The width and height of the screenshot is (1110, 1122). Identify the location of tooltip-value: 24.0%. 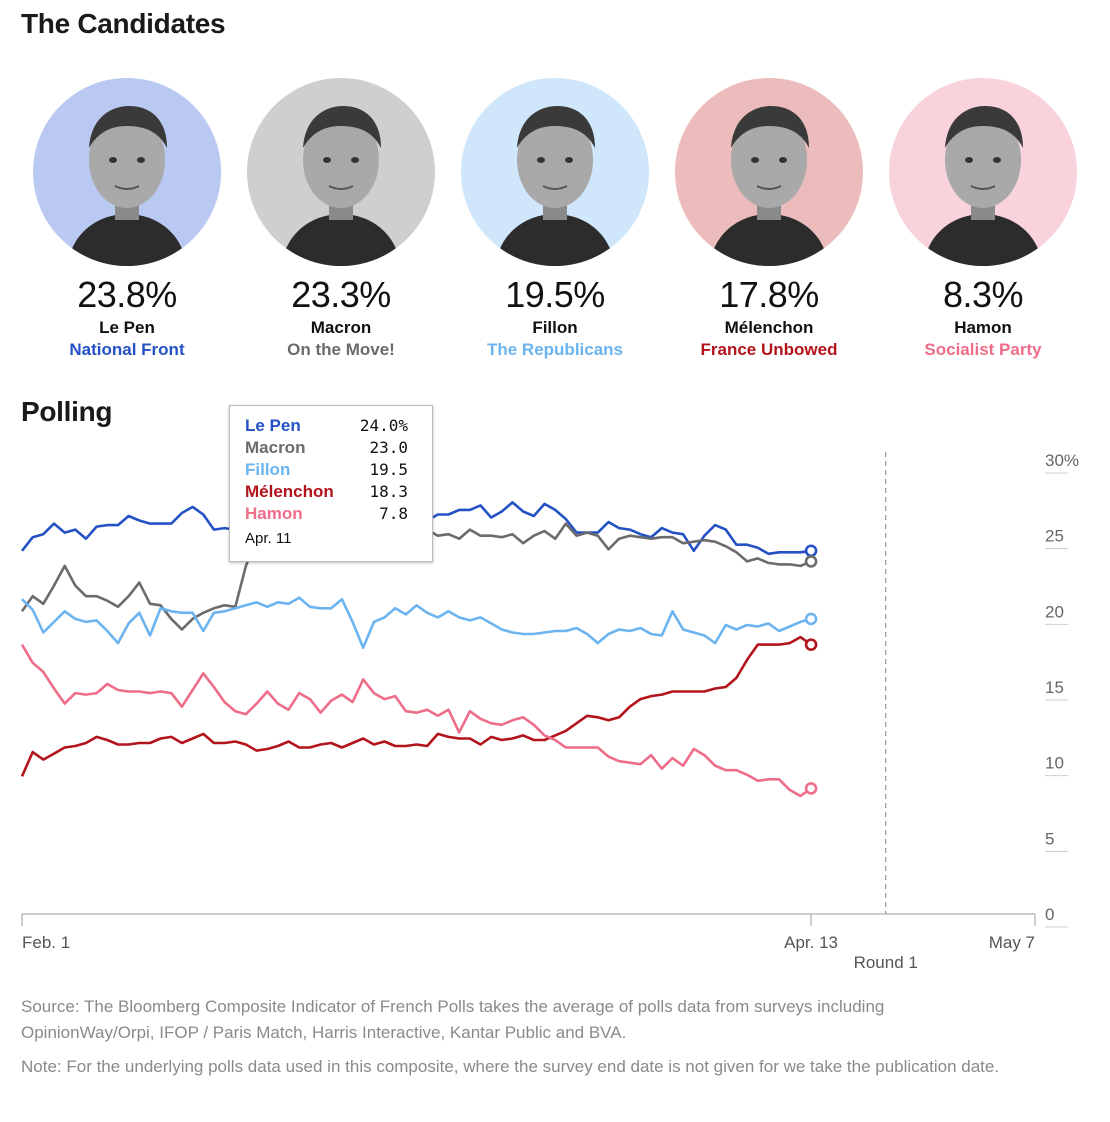
(383, 425).